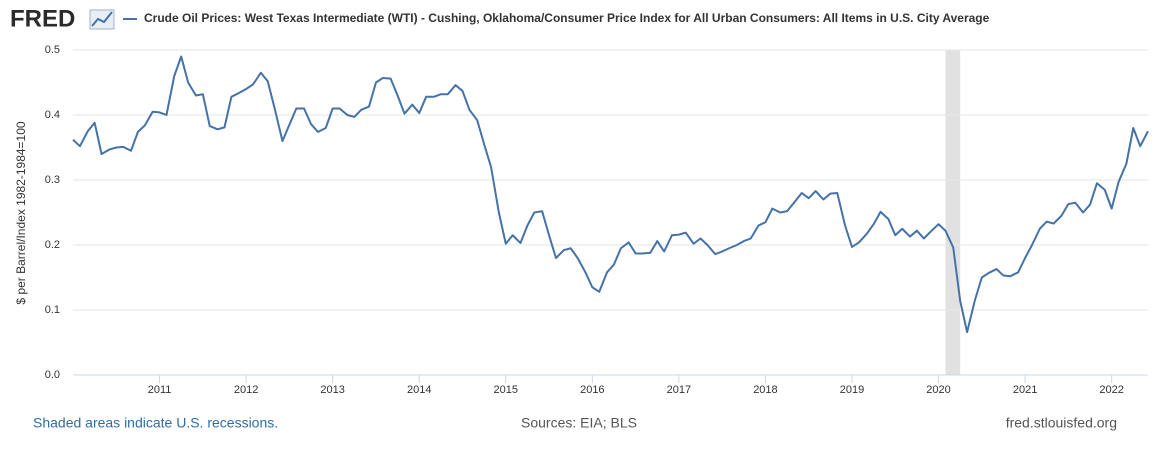  What do you see at coordinates (52, 50) in the screenshot?
I see `y-tick-label: 0.5` at bounding box center [52, 50].